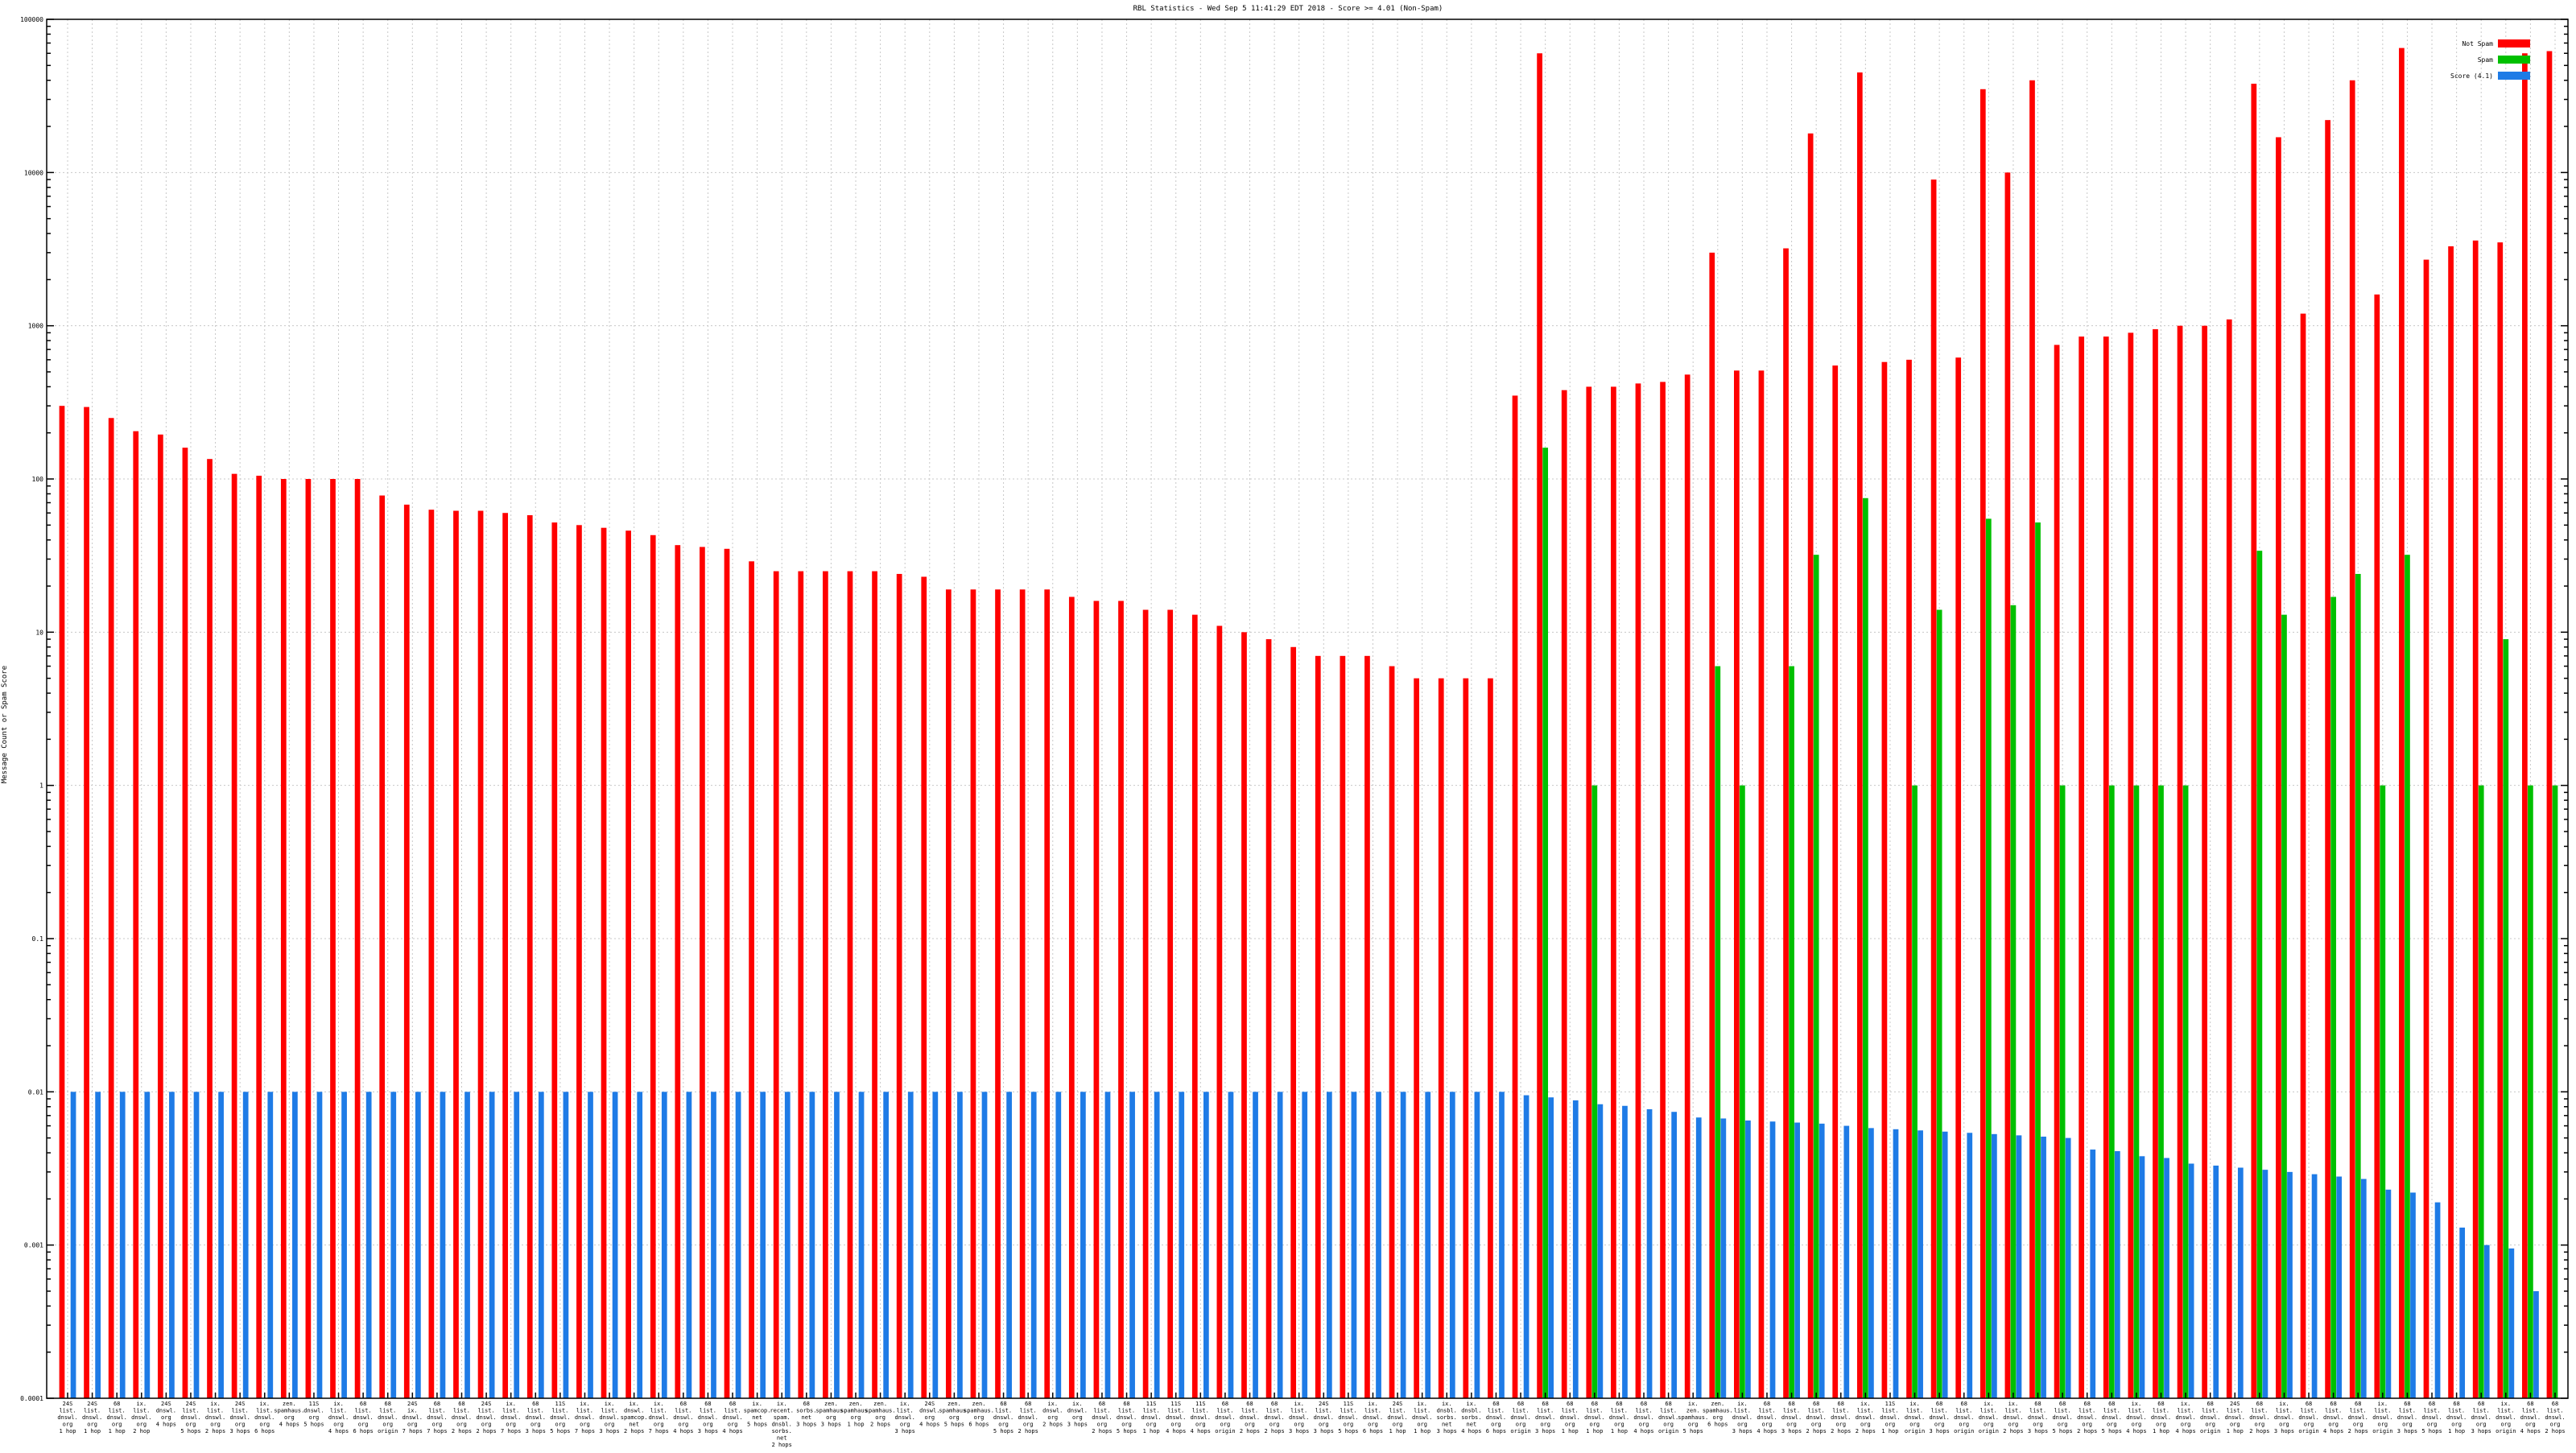 The width and height of the screenshot is (2576, 1453). What do you see at coordinates (782, 1424) in the screenshot?
I see `x-tick-label: ix. recent. spam. dnsbl. sorbs. net 2 hops` at bounding box center [782, 1424].